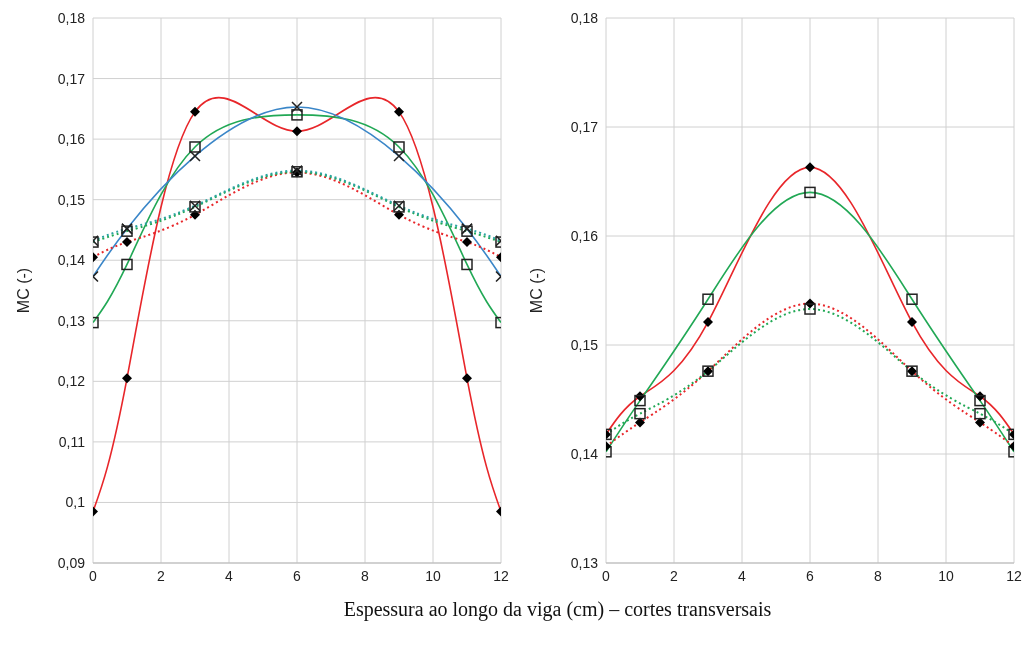  Describe the element at coordinates (557, 609) in the screenshot. I see `x-axis-title: Espessura ao longo da viga (cm) – cortes transversais` at that location.